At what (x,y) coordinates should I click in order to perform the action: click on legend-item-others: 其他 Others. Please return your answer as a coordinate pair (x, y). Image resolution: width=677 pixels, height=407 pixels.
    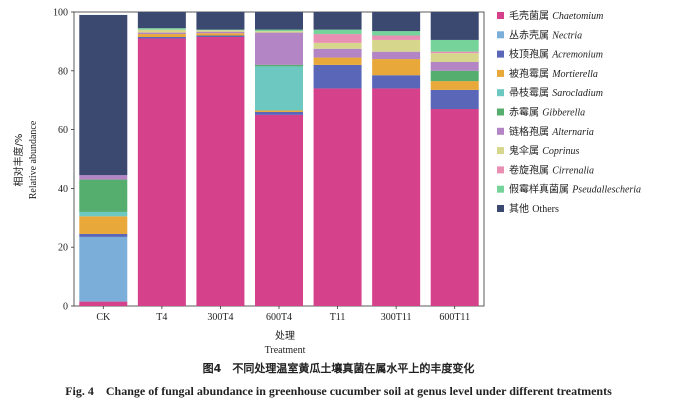
    Looking at the image, I should click on (528, 208).